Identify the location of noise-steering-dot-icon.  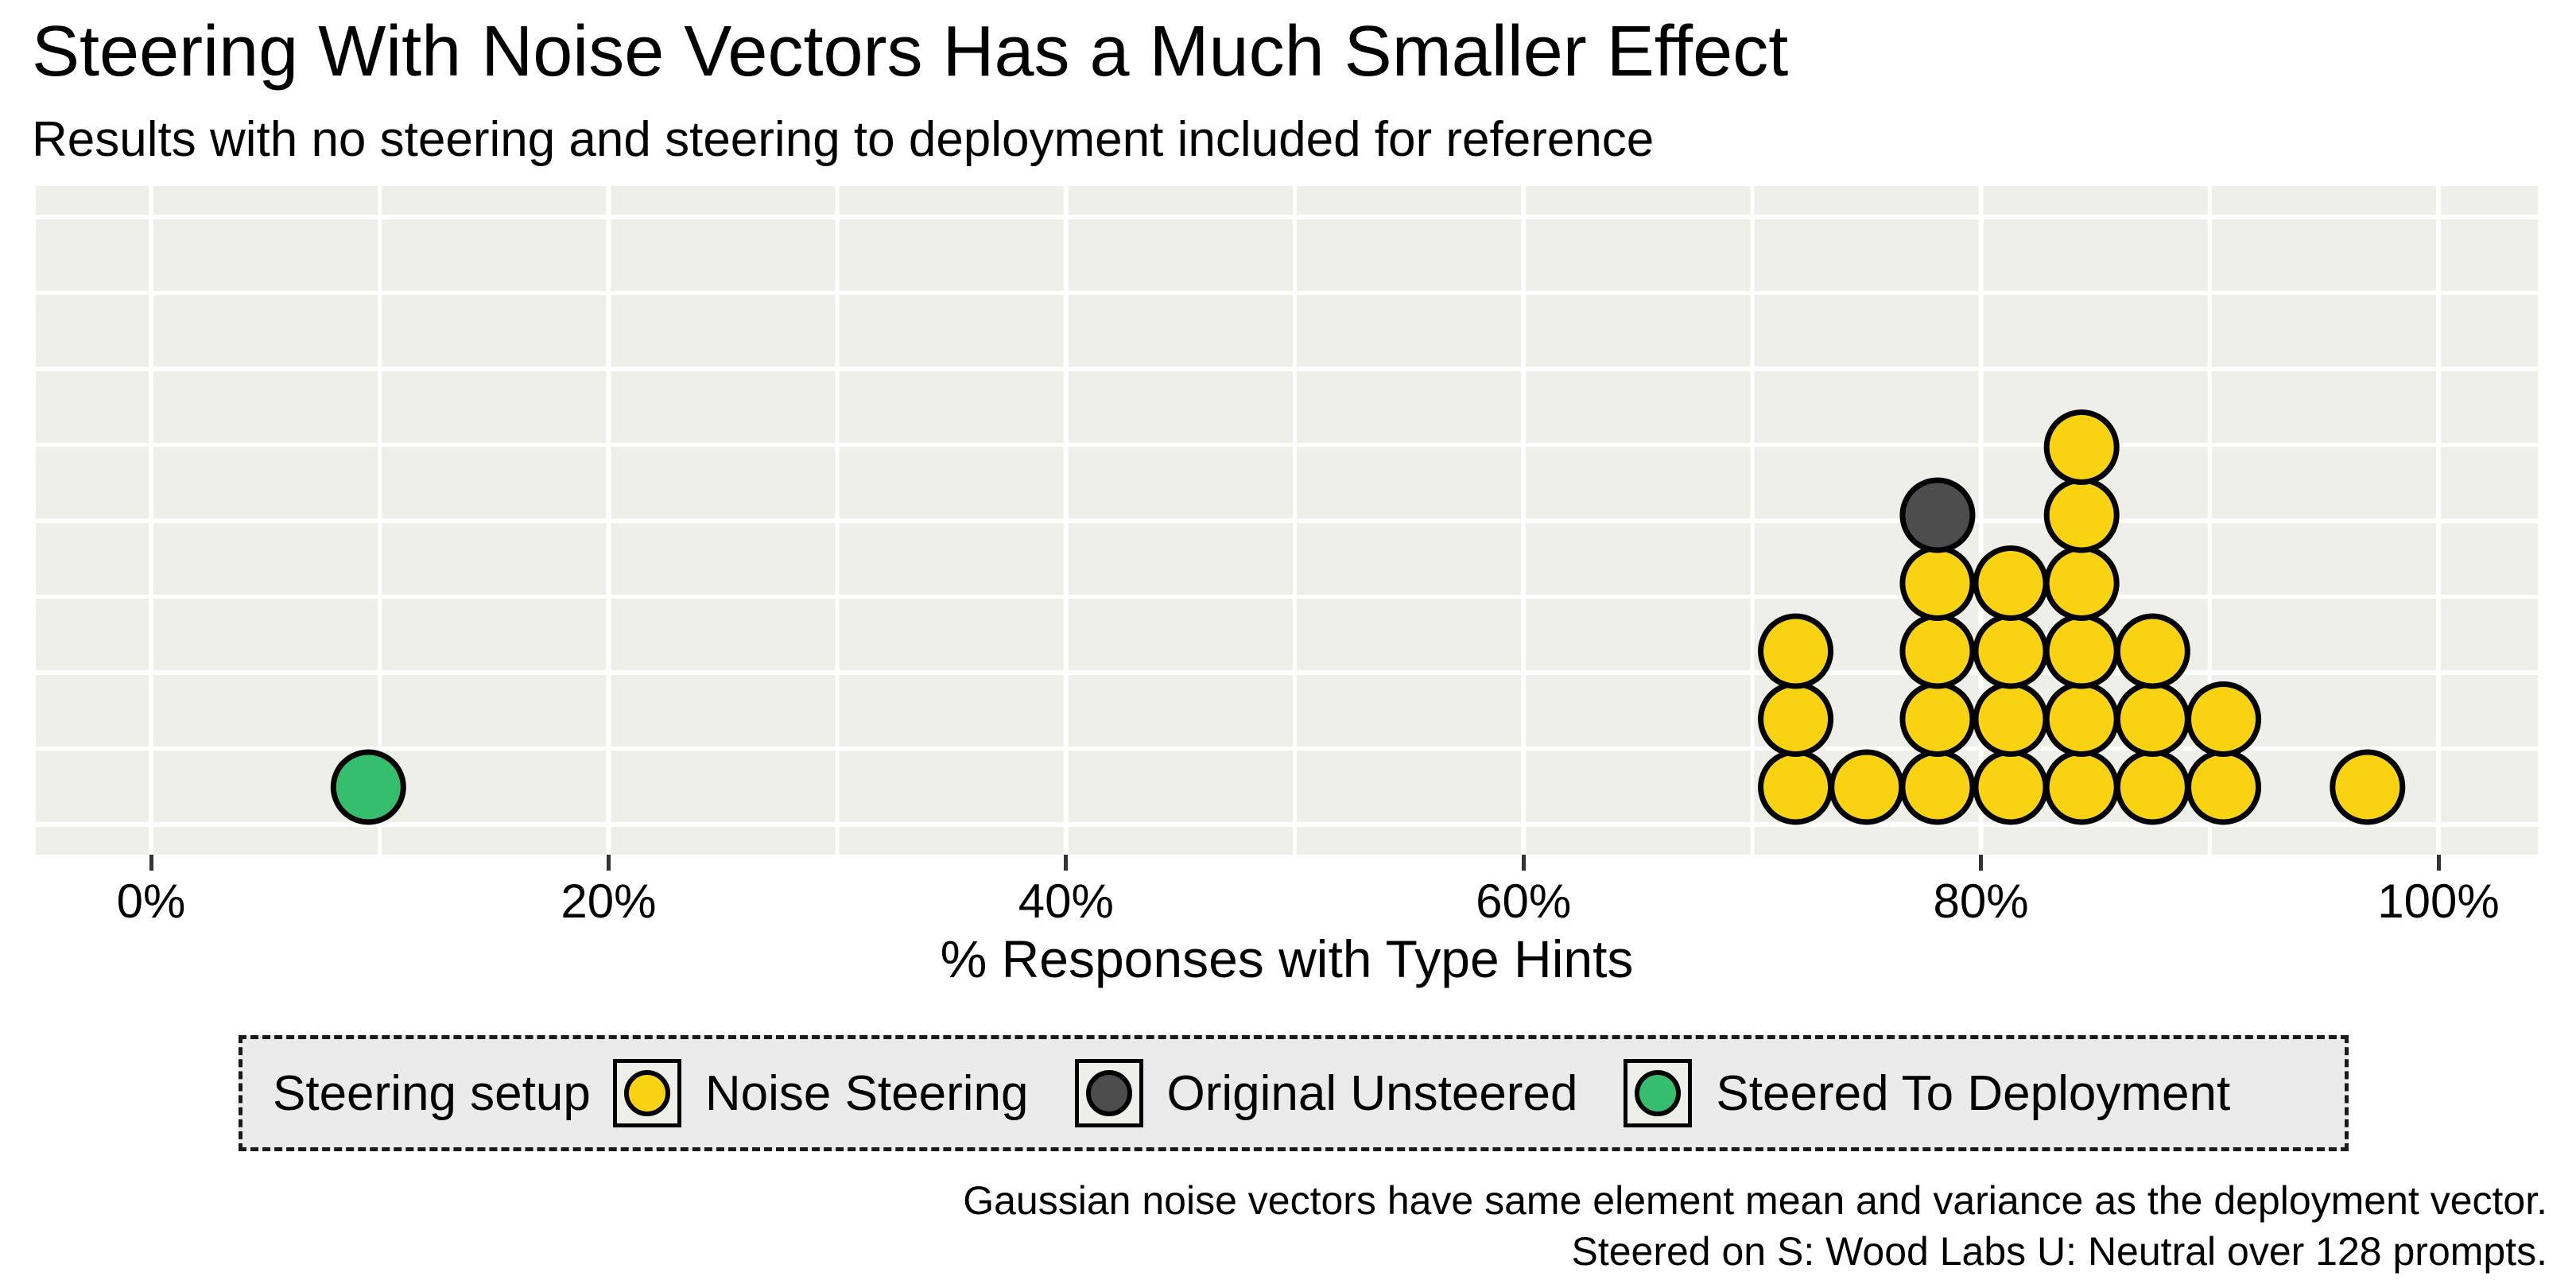
(646, 1093).